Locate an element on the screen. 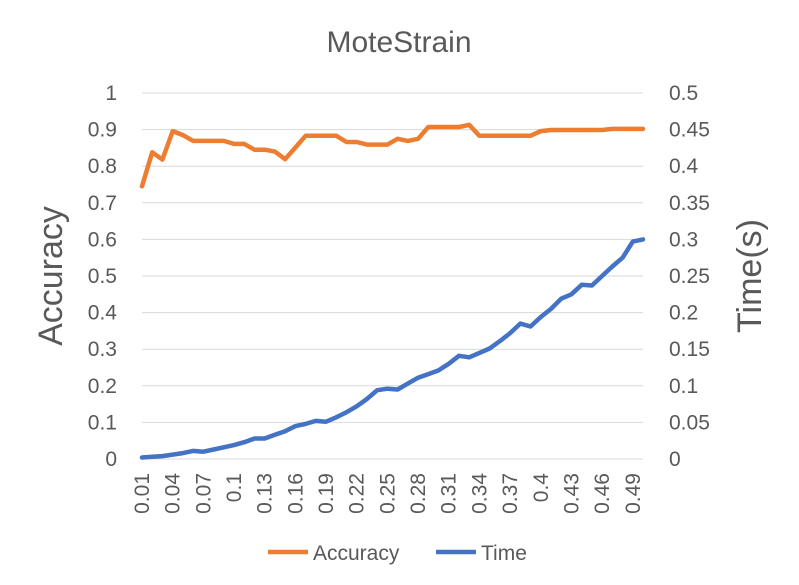  right-axis-ticks: 0 0.05 0.1 0.15 0.2 0.25 0.3 0.35 0.4 0.45 0.5 is located at coordinates (689, 276).